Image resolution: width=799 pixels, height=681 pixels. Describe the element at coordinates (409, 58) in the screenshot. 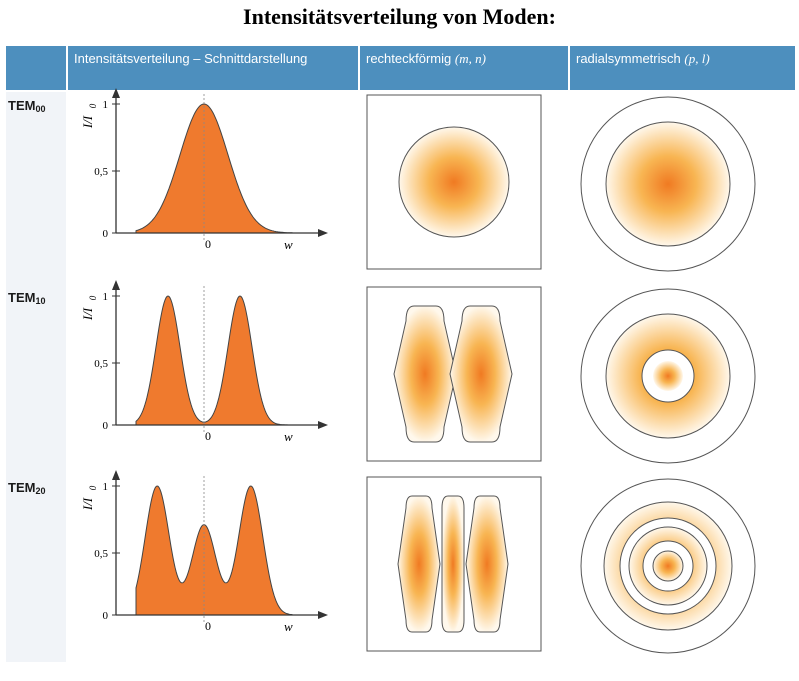

I see `header-rect-label: rechteckförmig` at that location.